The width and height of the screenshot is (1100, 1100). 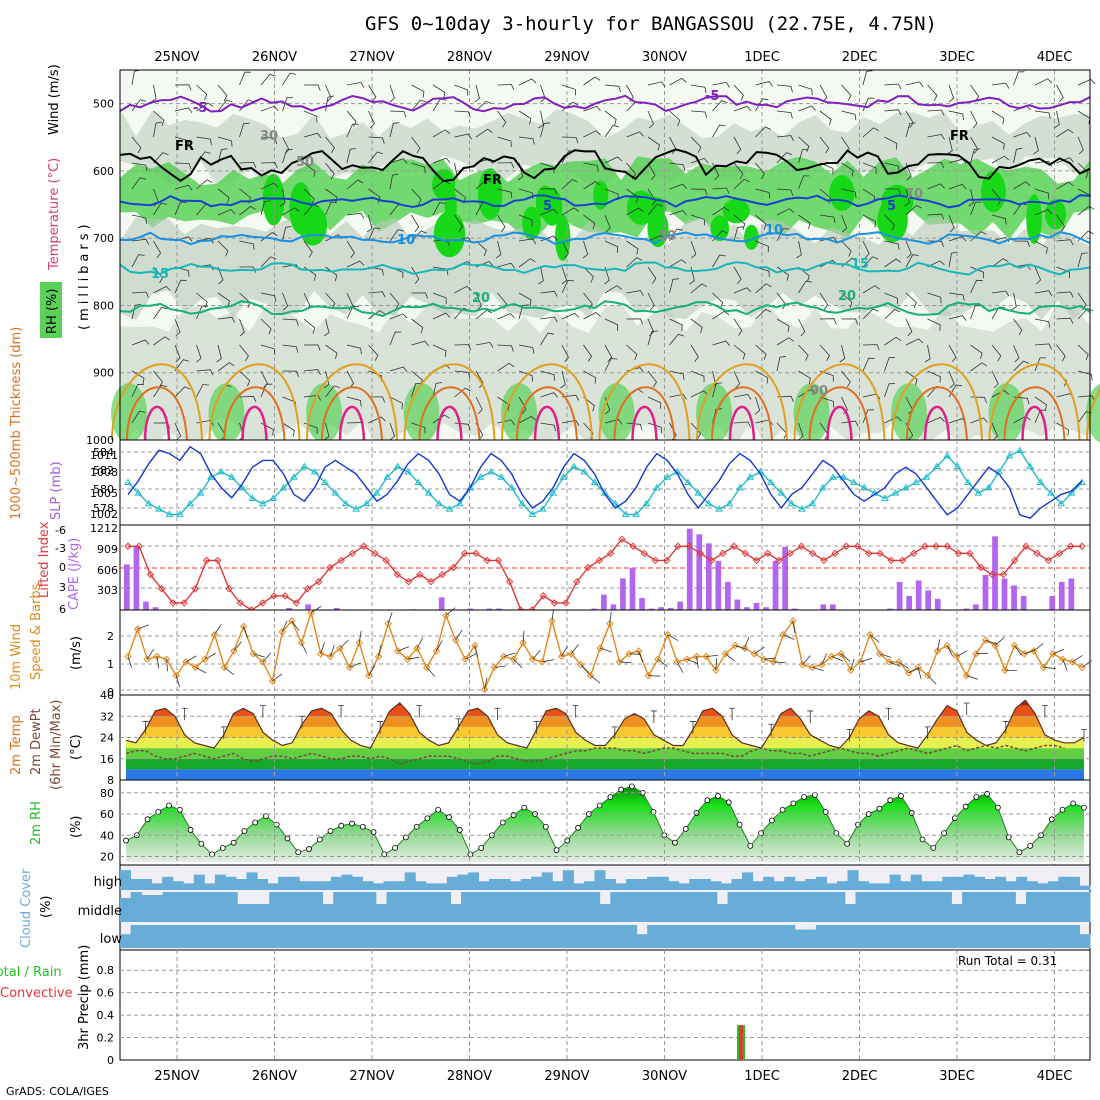 What do you see at coordinates (176, 1076) in the screenshot?
I see `bottom-date-label: 25NOV` at bounding box center [176, 1076].